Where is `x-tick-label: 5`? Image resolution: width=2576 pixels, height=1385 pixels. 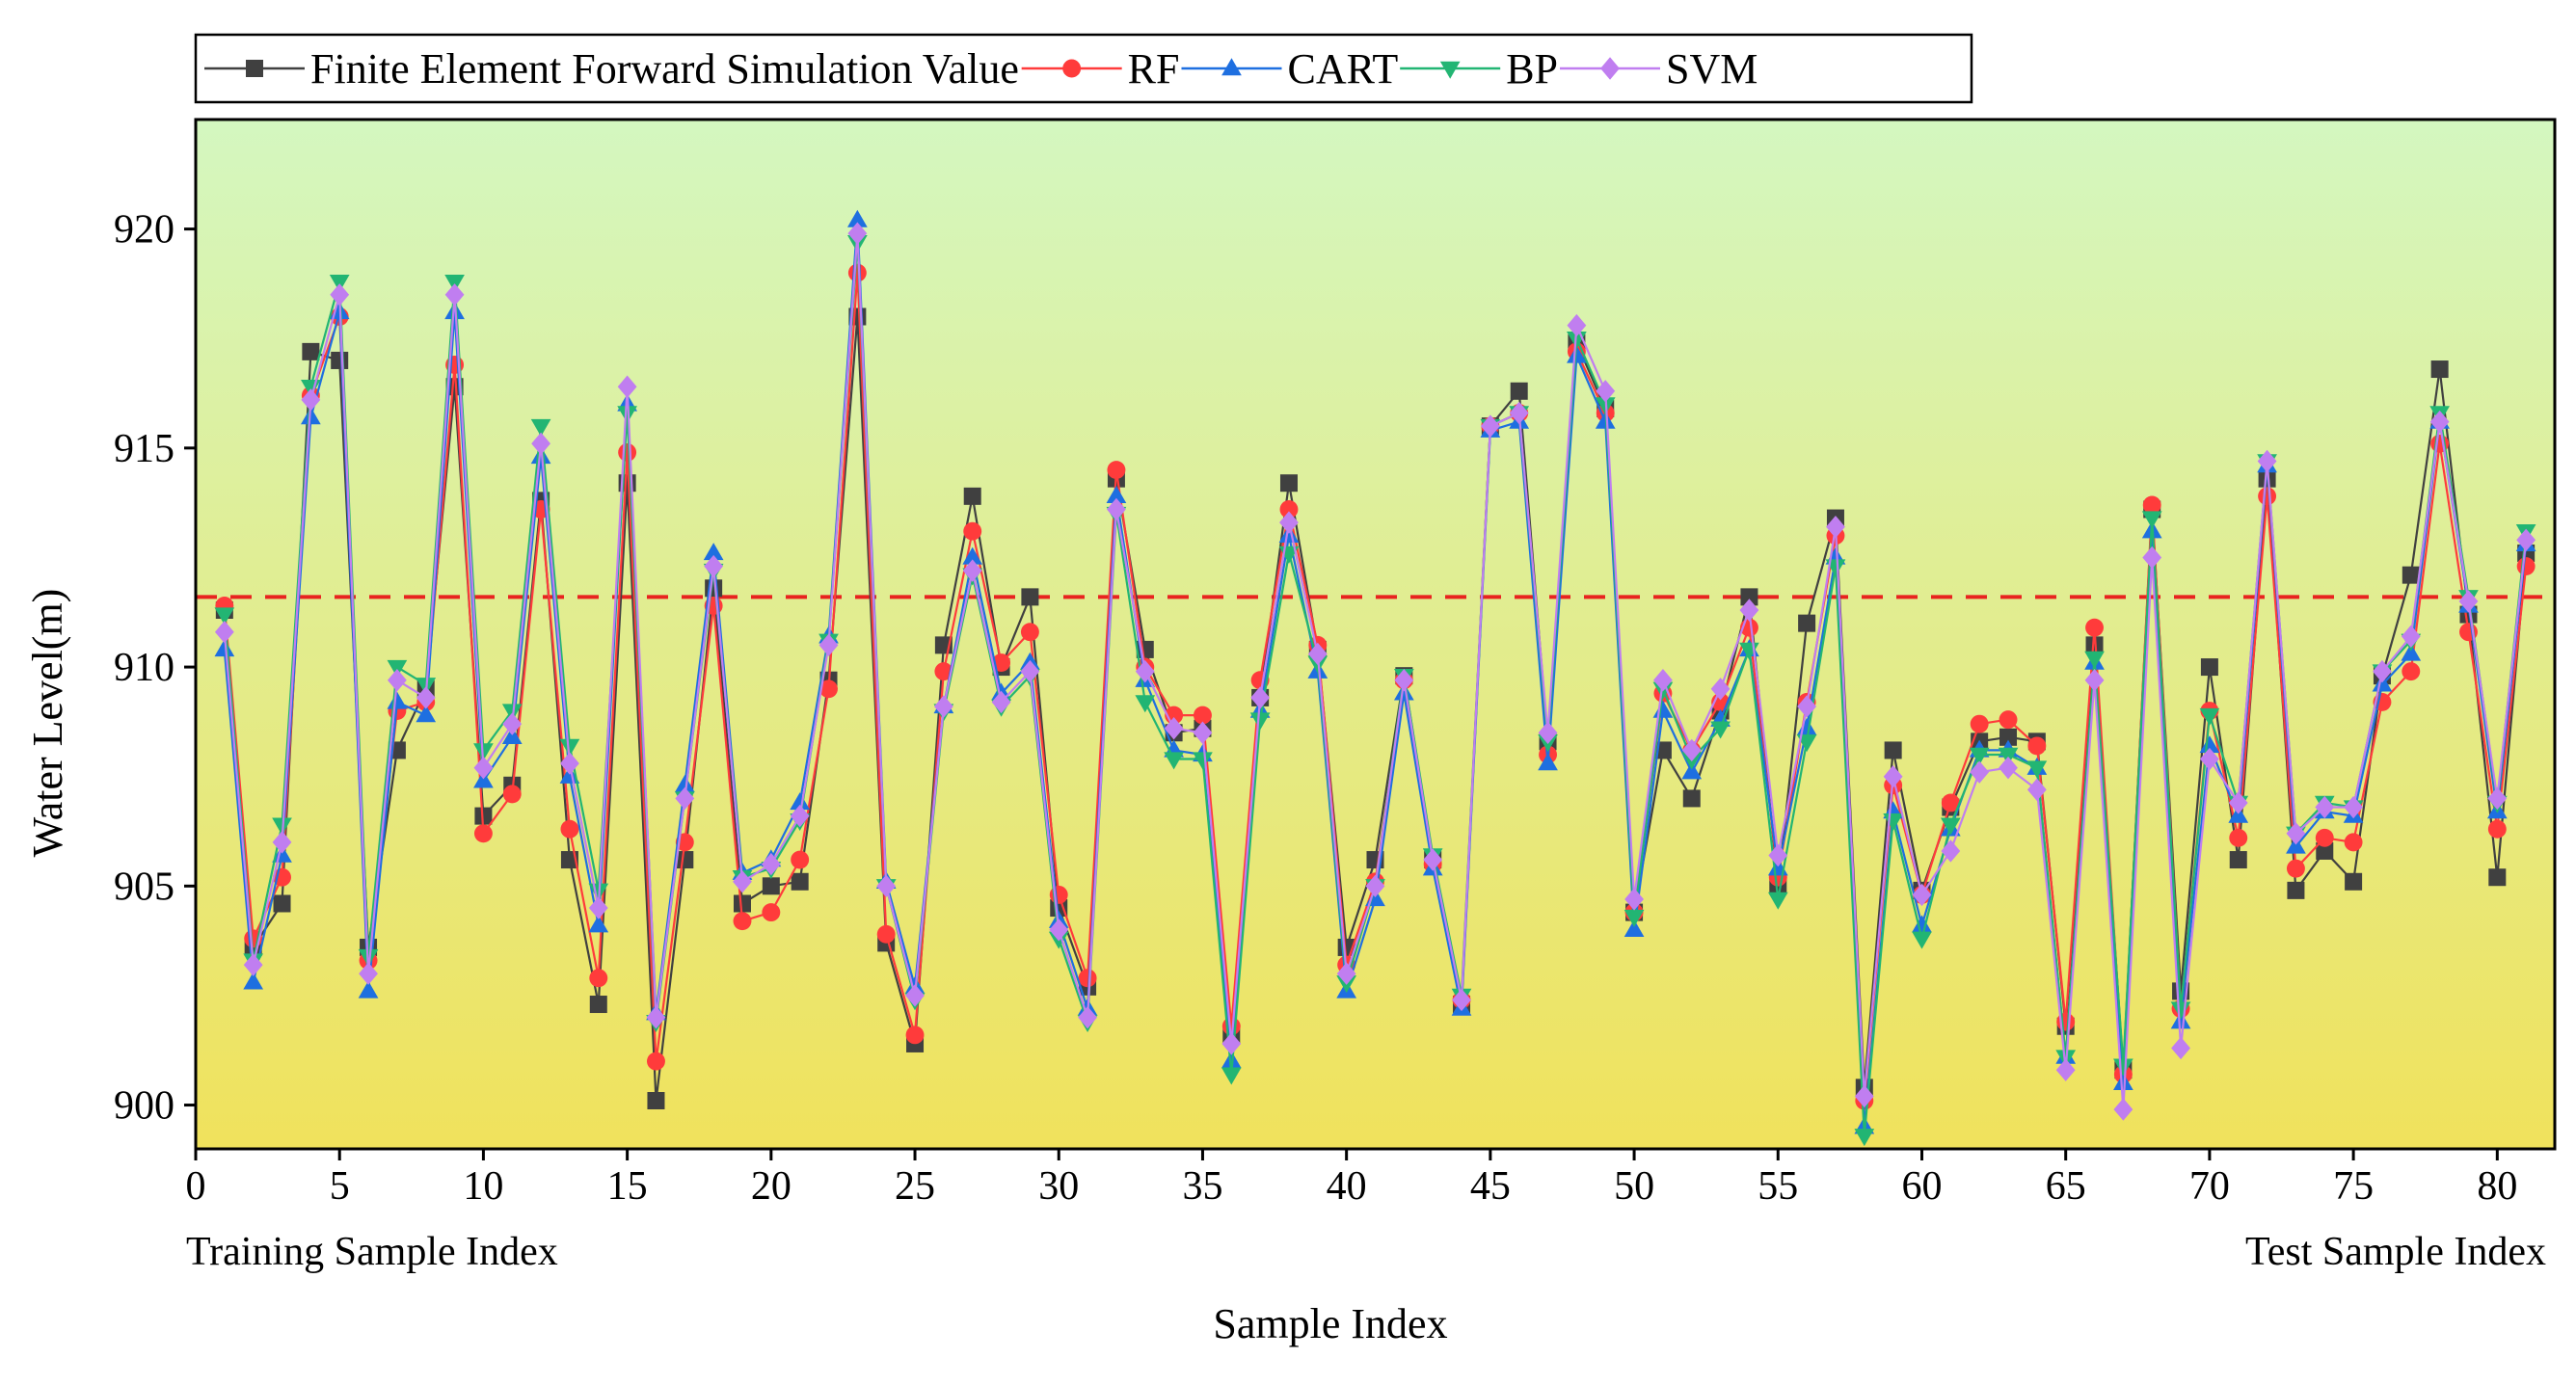 x-tick-label: 5 is located at coordinates (340, 1187).